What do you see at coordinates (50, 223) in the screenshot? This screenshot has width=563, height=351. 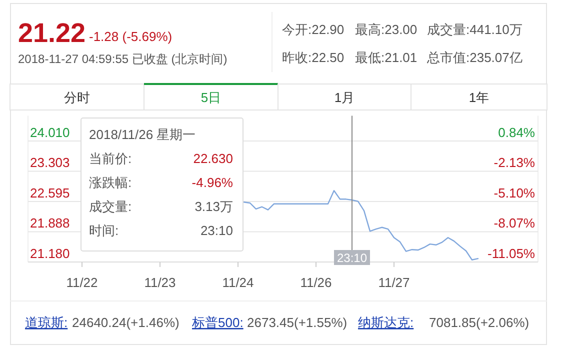 I see `y-tick-label: 21.888` at bounding box center [50, 223].